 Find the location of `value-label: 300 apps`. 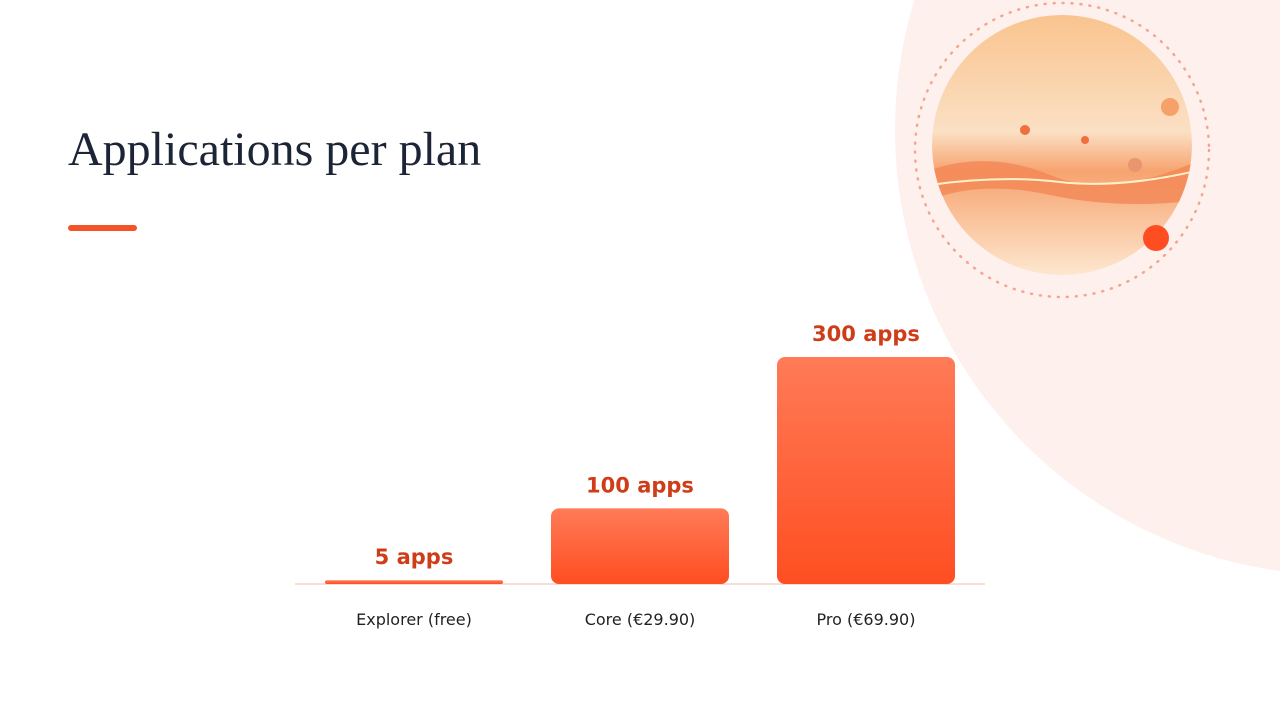

value-label: 300 apps is located at coordinates (866, 334).